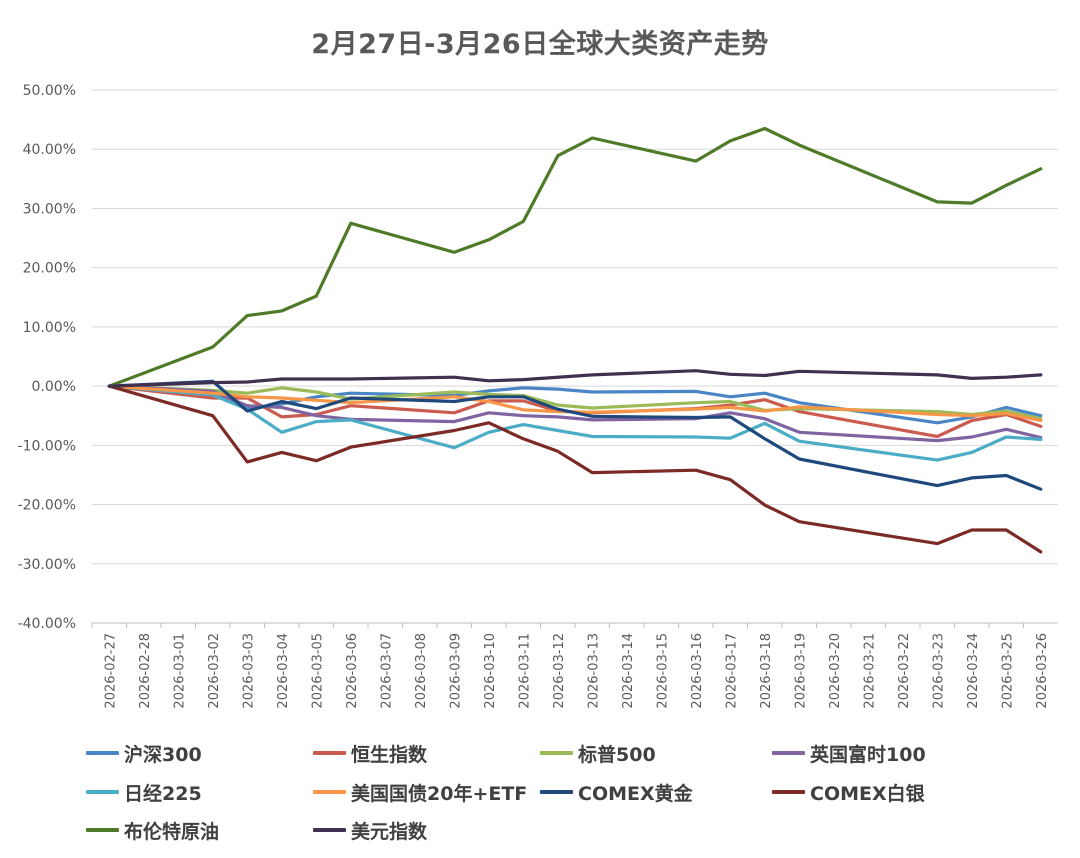 The image size is (1080, 858). I want to click on x-tick-label: 2026-03-15, so click(662, 671).